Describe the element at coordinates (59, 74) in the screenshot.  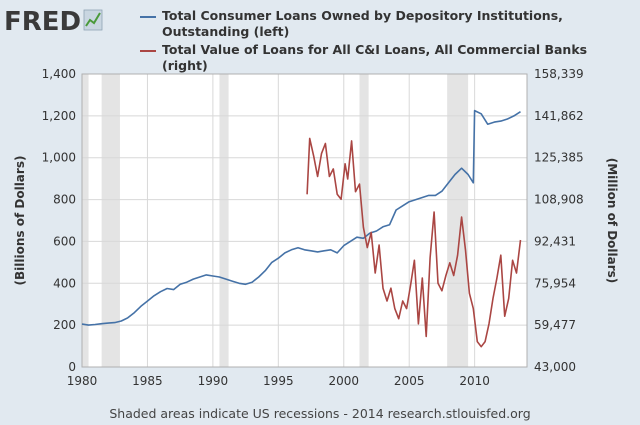
I see `y-left-tick-label: 1,400` at that location.